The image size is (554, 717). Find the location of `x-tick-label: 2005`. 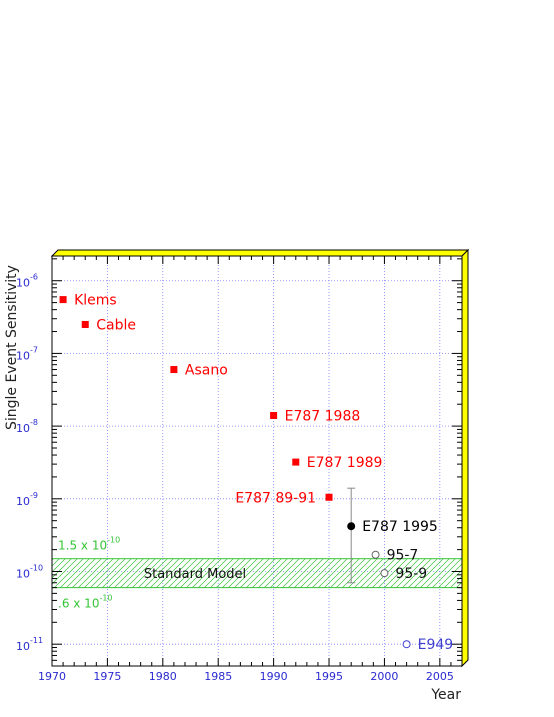

x-tick-label: 2005 is located at coordinates (440, 676).